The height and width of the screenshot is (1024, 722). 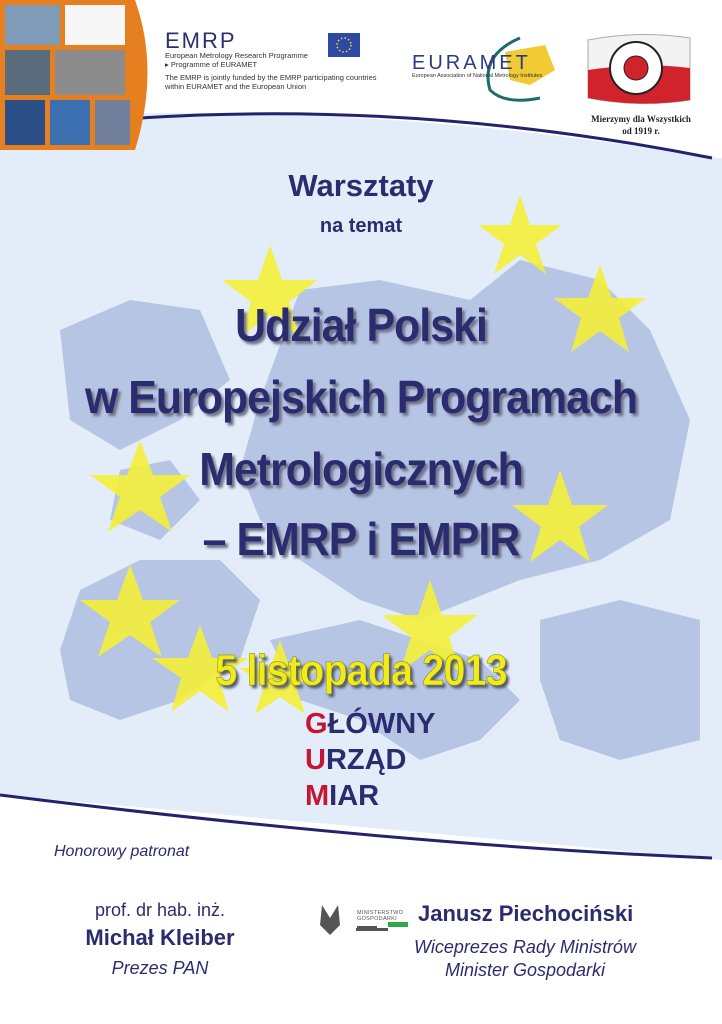 What do you see at coordinates (317, 796) in the screenshot?
I see `venue-initial: M` at bounding box center [317, 796].